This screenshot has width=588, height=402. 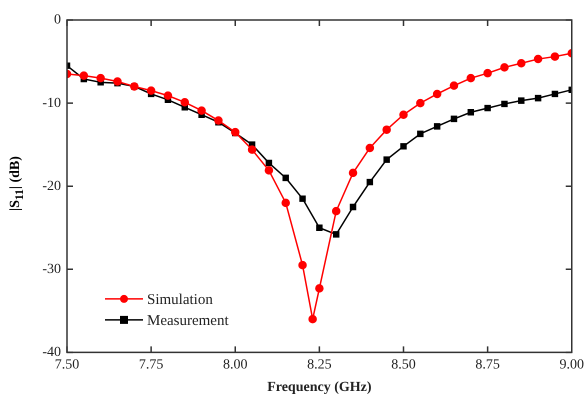 What do you see at coordinates (572, 364) in the screenshot?
I see `x-tick-label: 9.00` at bounding box center [572, 364].